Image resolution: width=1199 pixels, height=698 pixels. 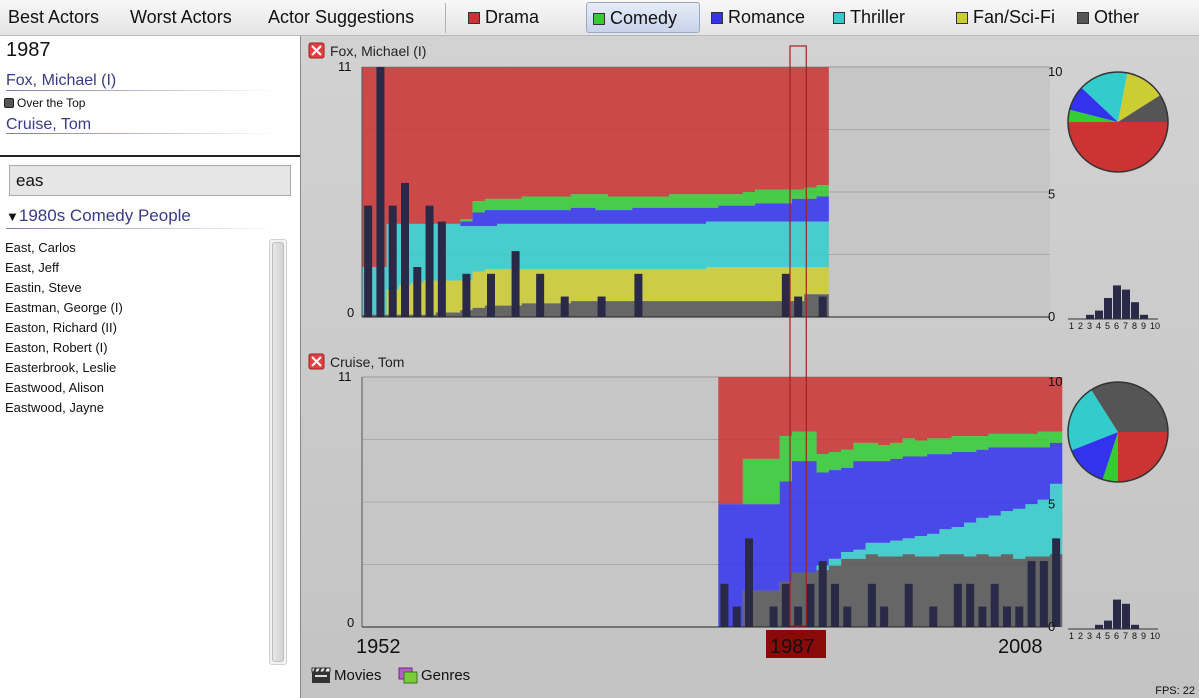 I want to click on histogram-tick-label: 8, so click(x=1134, y=636).